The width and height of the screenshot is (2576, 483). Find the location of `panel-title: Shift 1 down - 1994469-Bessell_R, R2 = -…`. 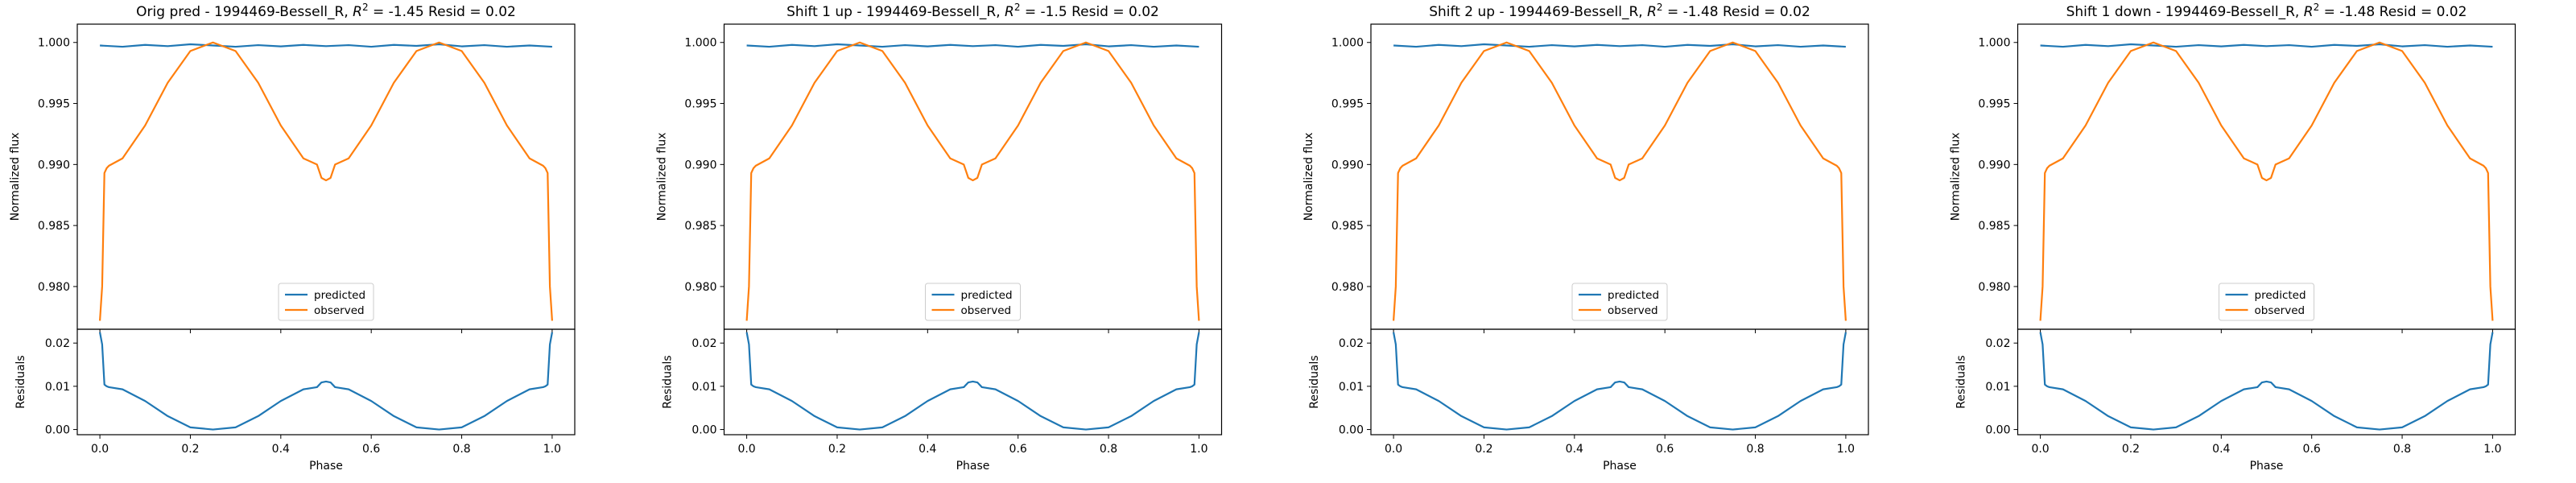

panel-title: Shift 1 down - 1994469-Bessell_R, R2 = -… is located at coordinates (2266, 11).